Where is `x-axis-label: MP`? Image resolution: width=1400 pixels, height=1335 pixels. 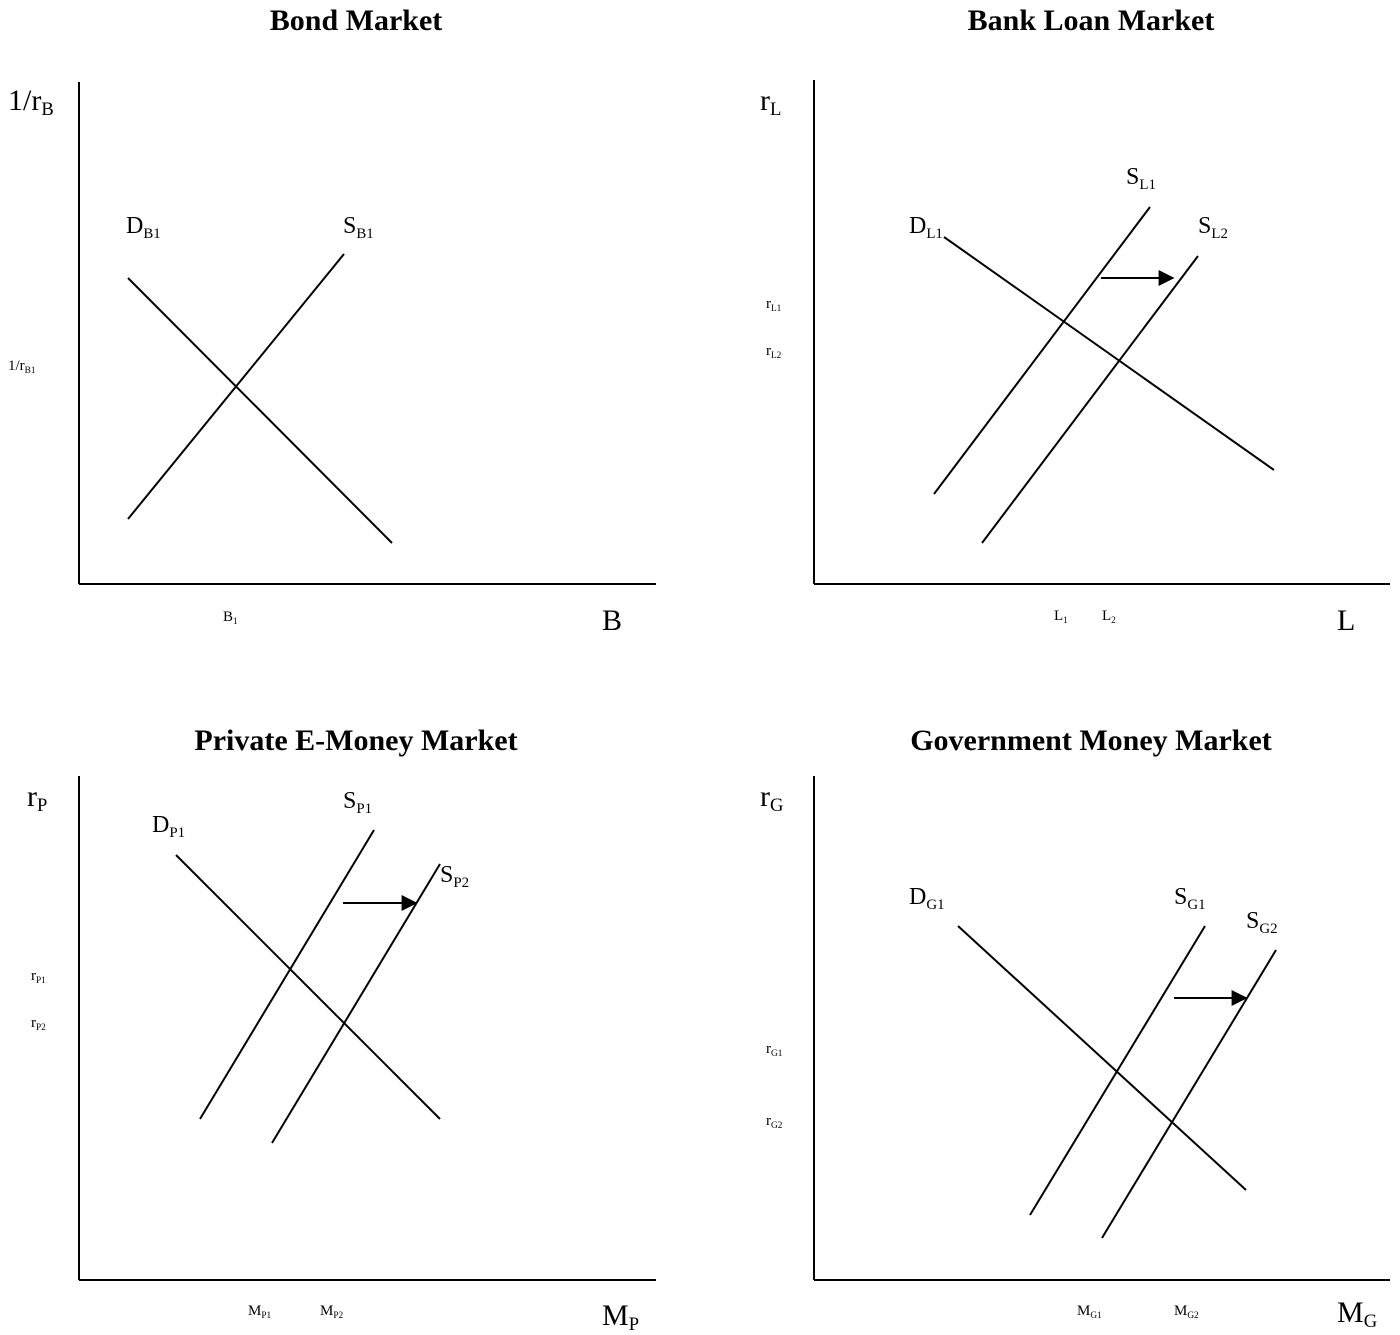 x-axis-label: MP is located at coordinates (620, 1317).